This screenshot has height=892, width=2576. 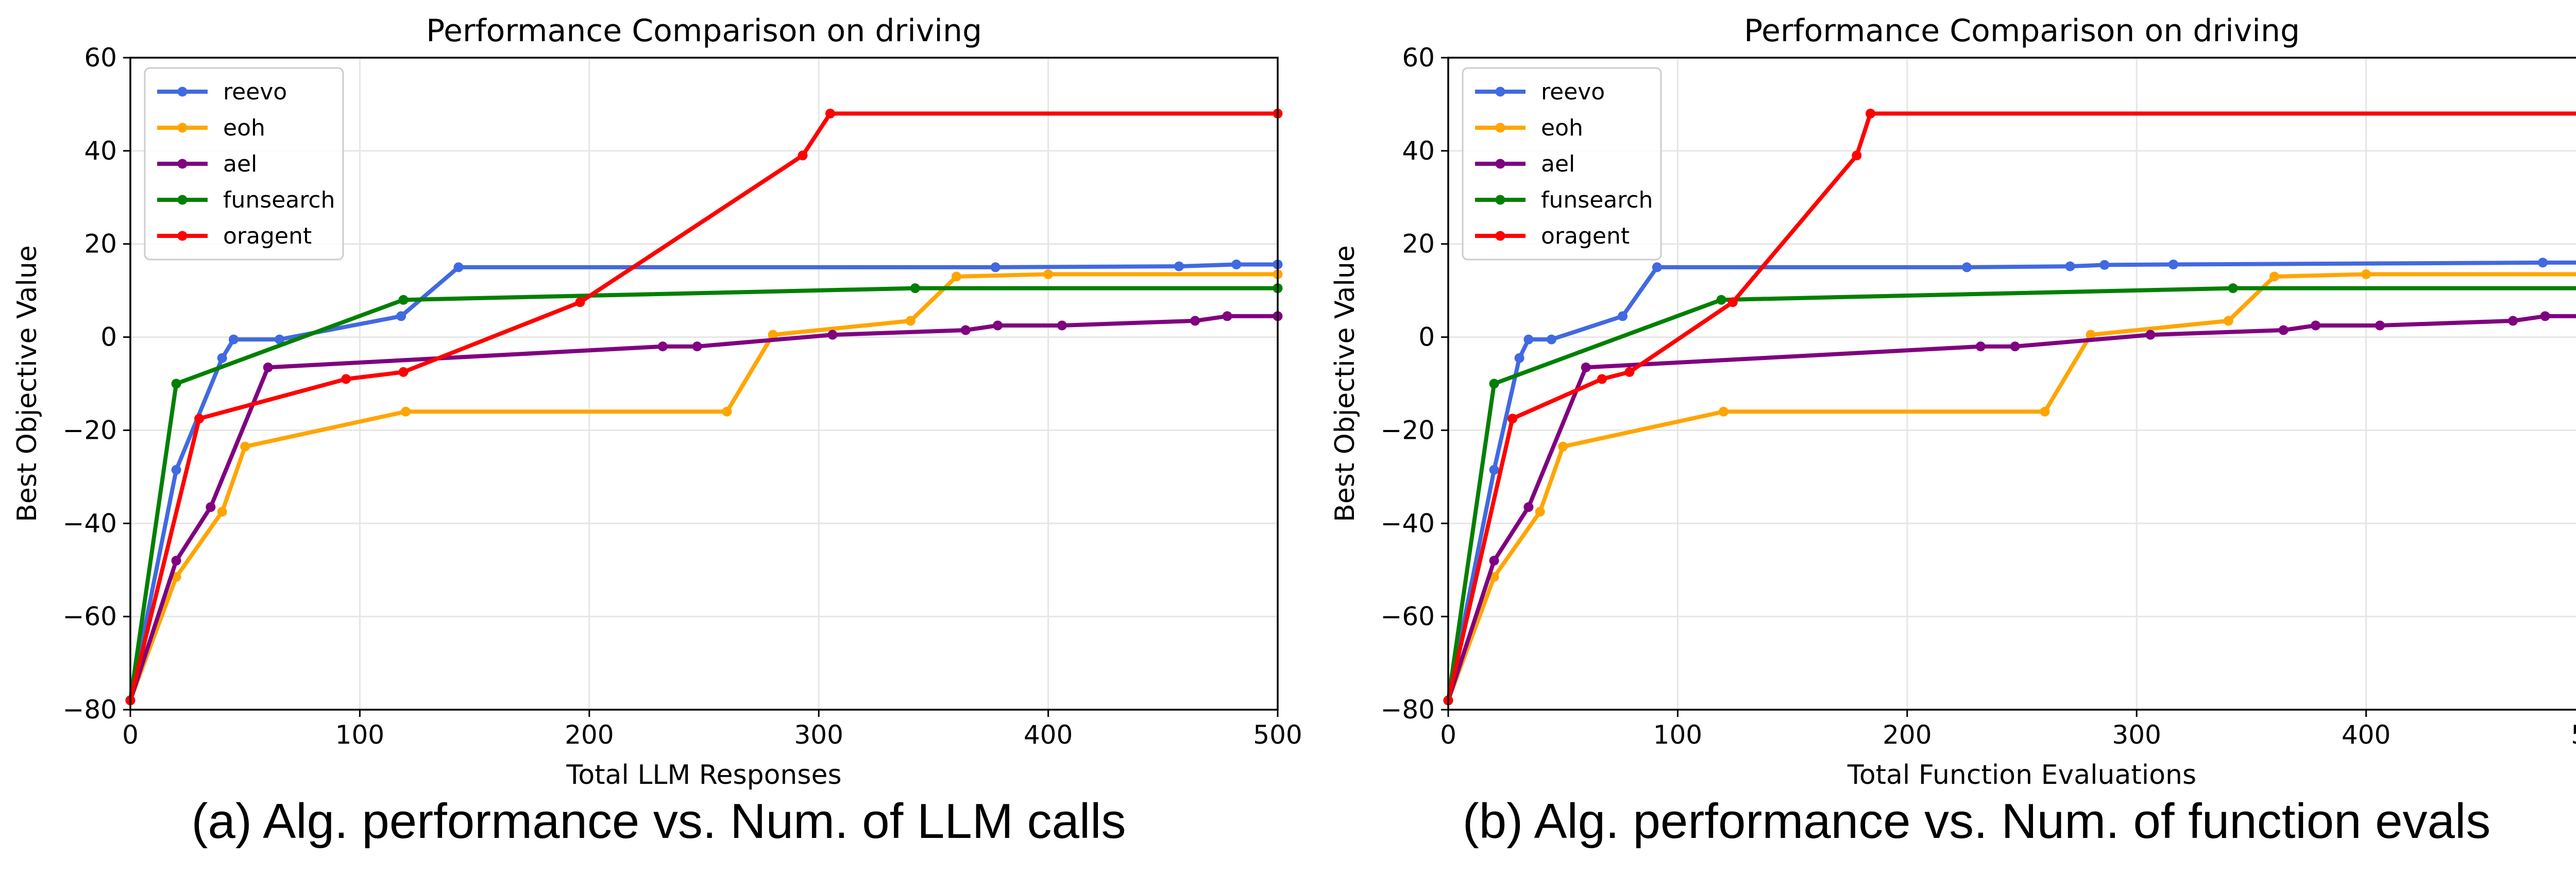 I want to click on x-tick-label: 500, so click(x=2573, y=735).